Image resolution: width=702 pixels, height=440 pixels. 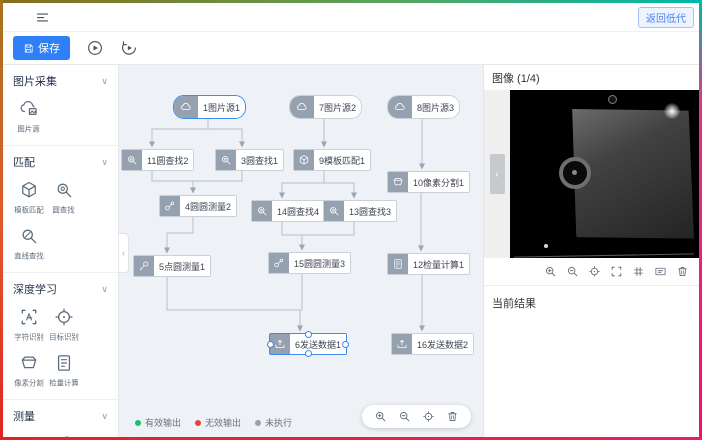 I want to click on save-button-label: 保存, so click(x=49, y=49).